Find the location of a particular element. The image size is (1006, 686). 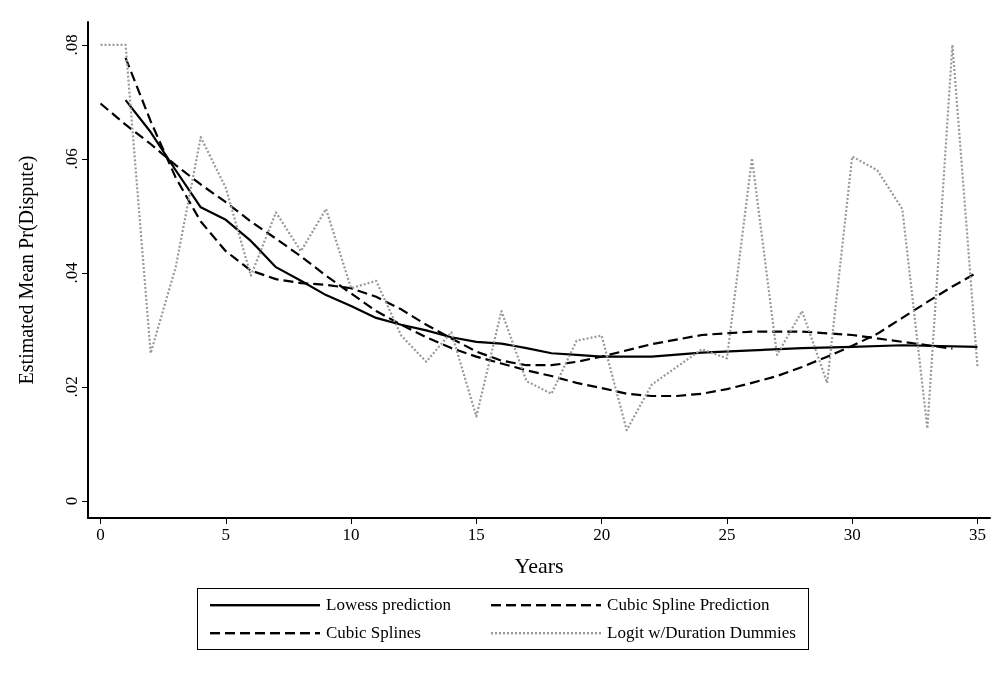

x-axis-title: Years is located at coordinates (539, 565).